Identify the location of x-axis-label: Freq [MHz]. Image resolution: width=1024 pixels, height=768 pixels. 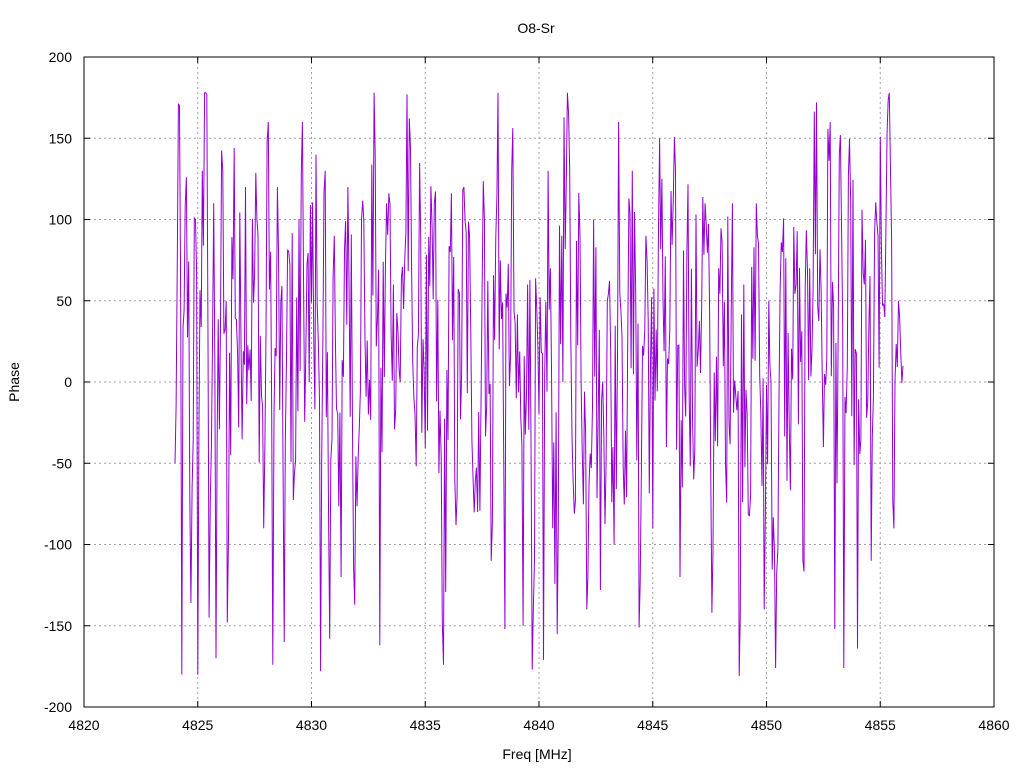
(536, 754).